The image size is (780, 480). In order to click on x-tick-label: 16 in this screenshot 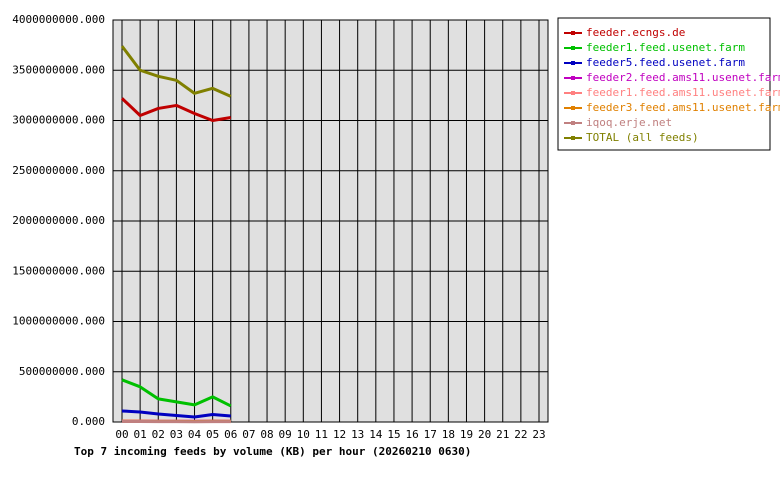, I will do `click(411, 434)`.